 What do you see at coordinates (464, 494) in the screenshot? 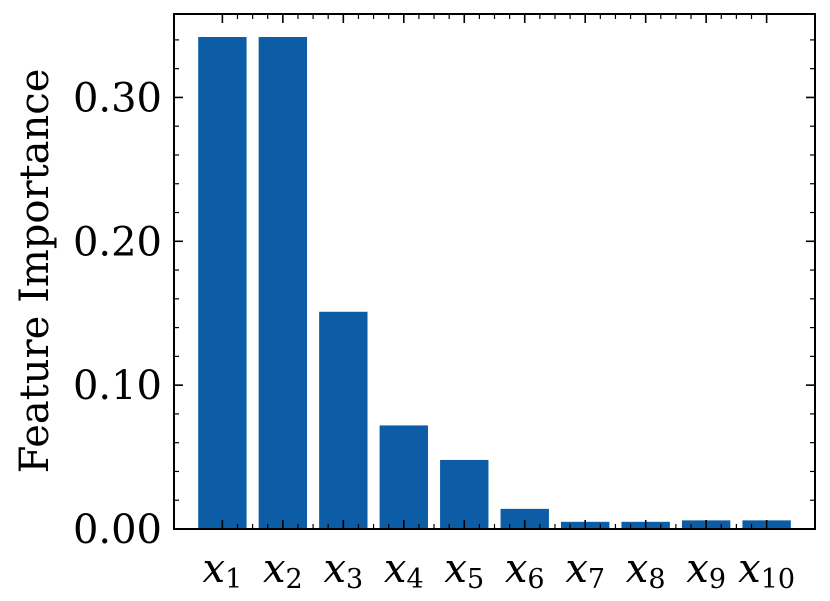
I see `bar-x5` at bounding box center [464, 494].